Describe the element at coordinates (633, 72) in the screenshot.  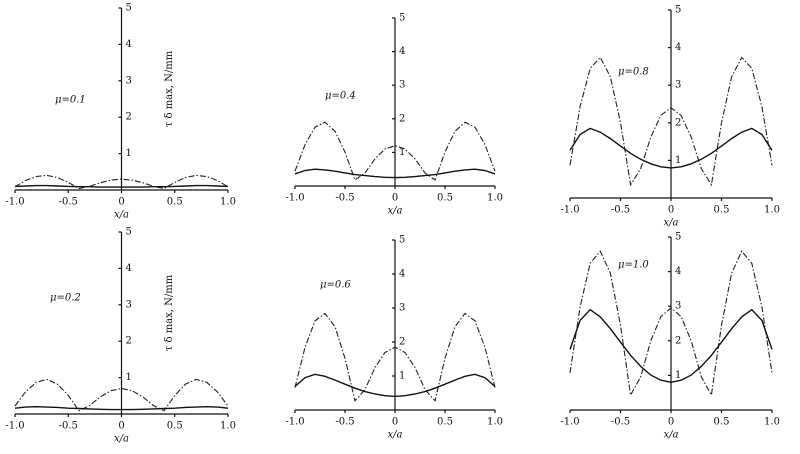
I see `annotation: μ=0.8` at that location.